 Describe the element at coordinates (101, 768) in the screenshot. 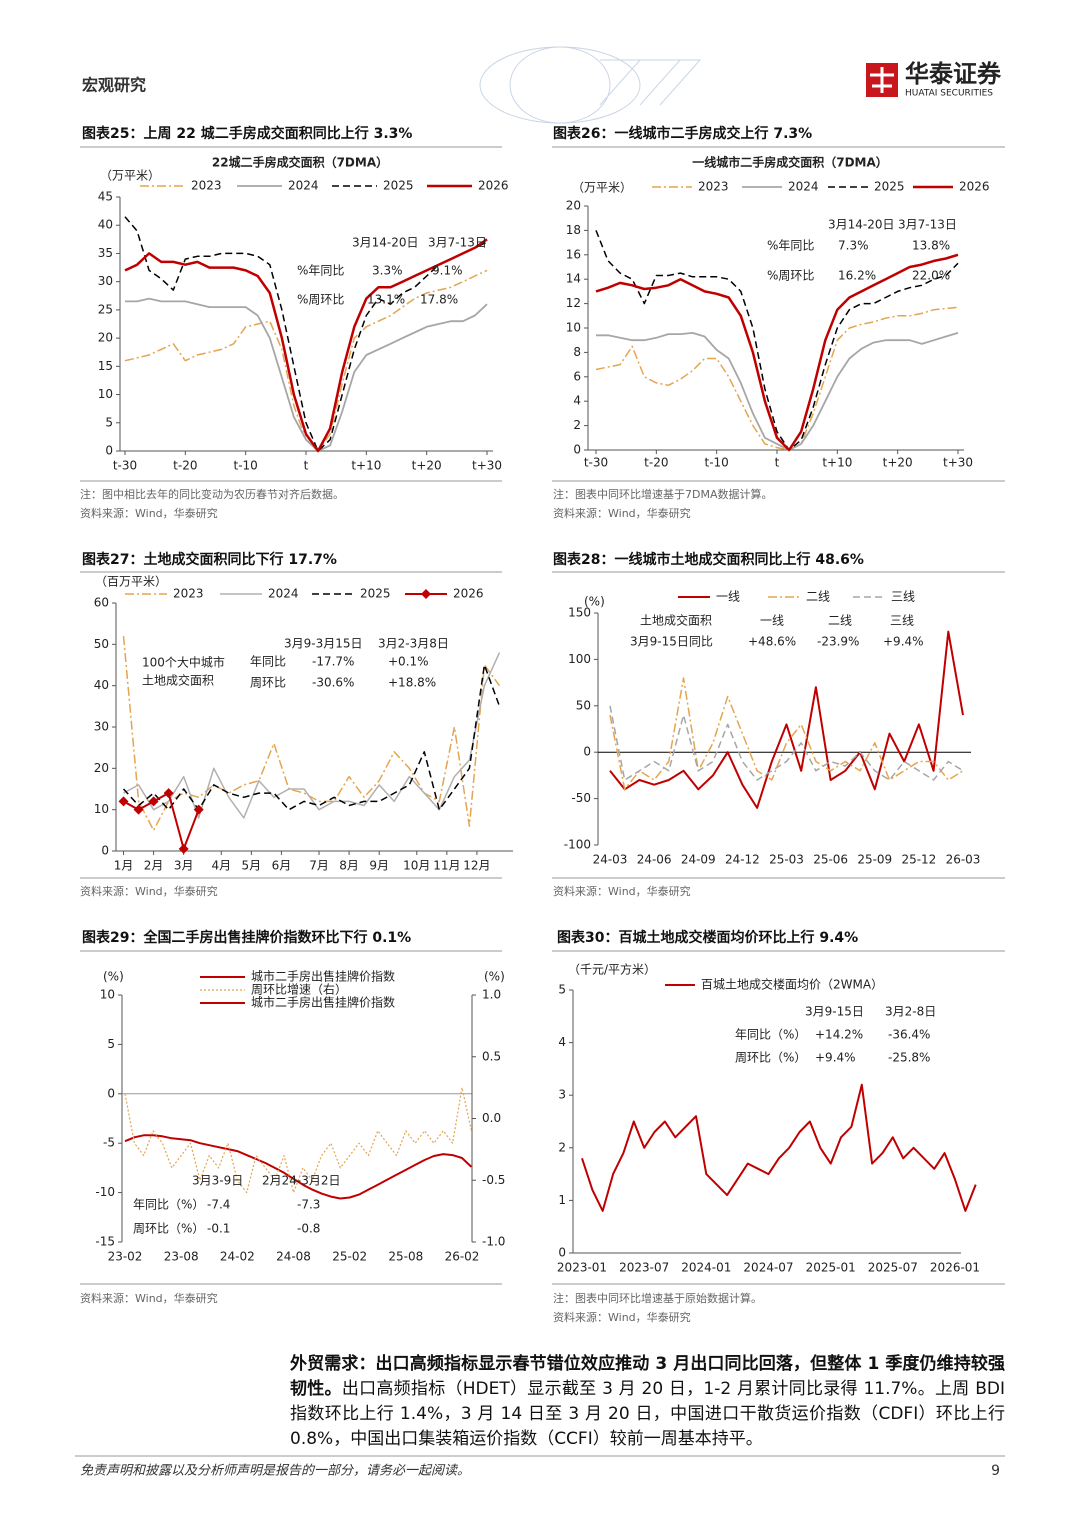

I see `y-tick-label: 20` at that location.